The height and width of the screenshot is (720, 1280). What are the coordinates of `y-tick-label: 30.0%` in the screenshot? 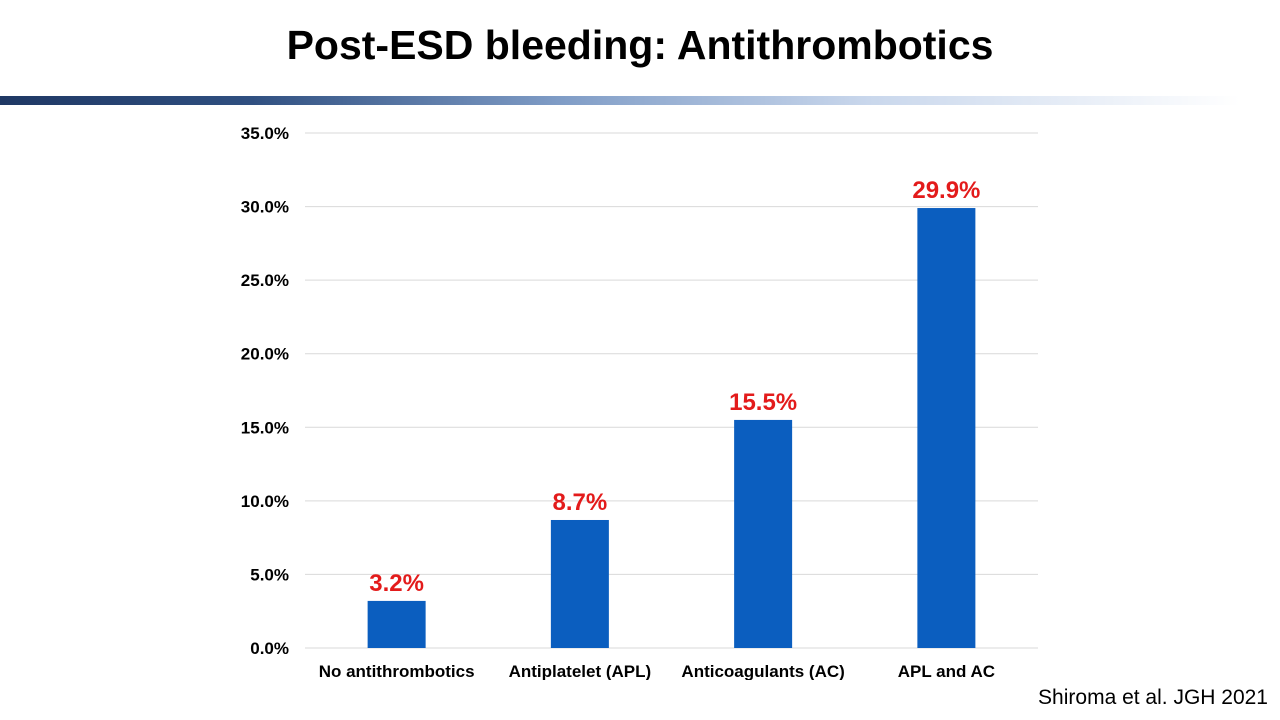 It's located at (265, 207).